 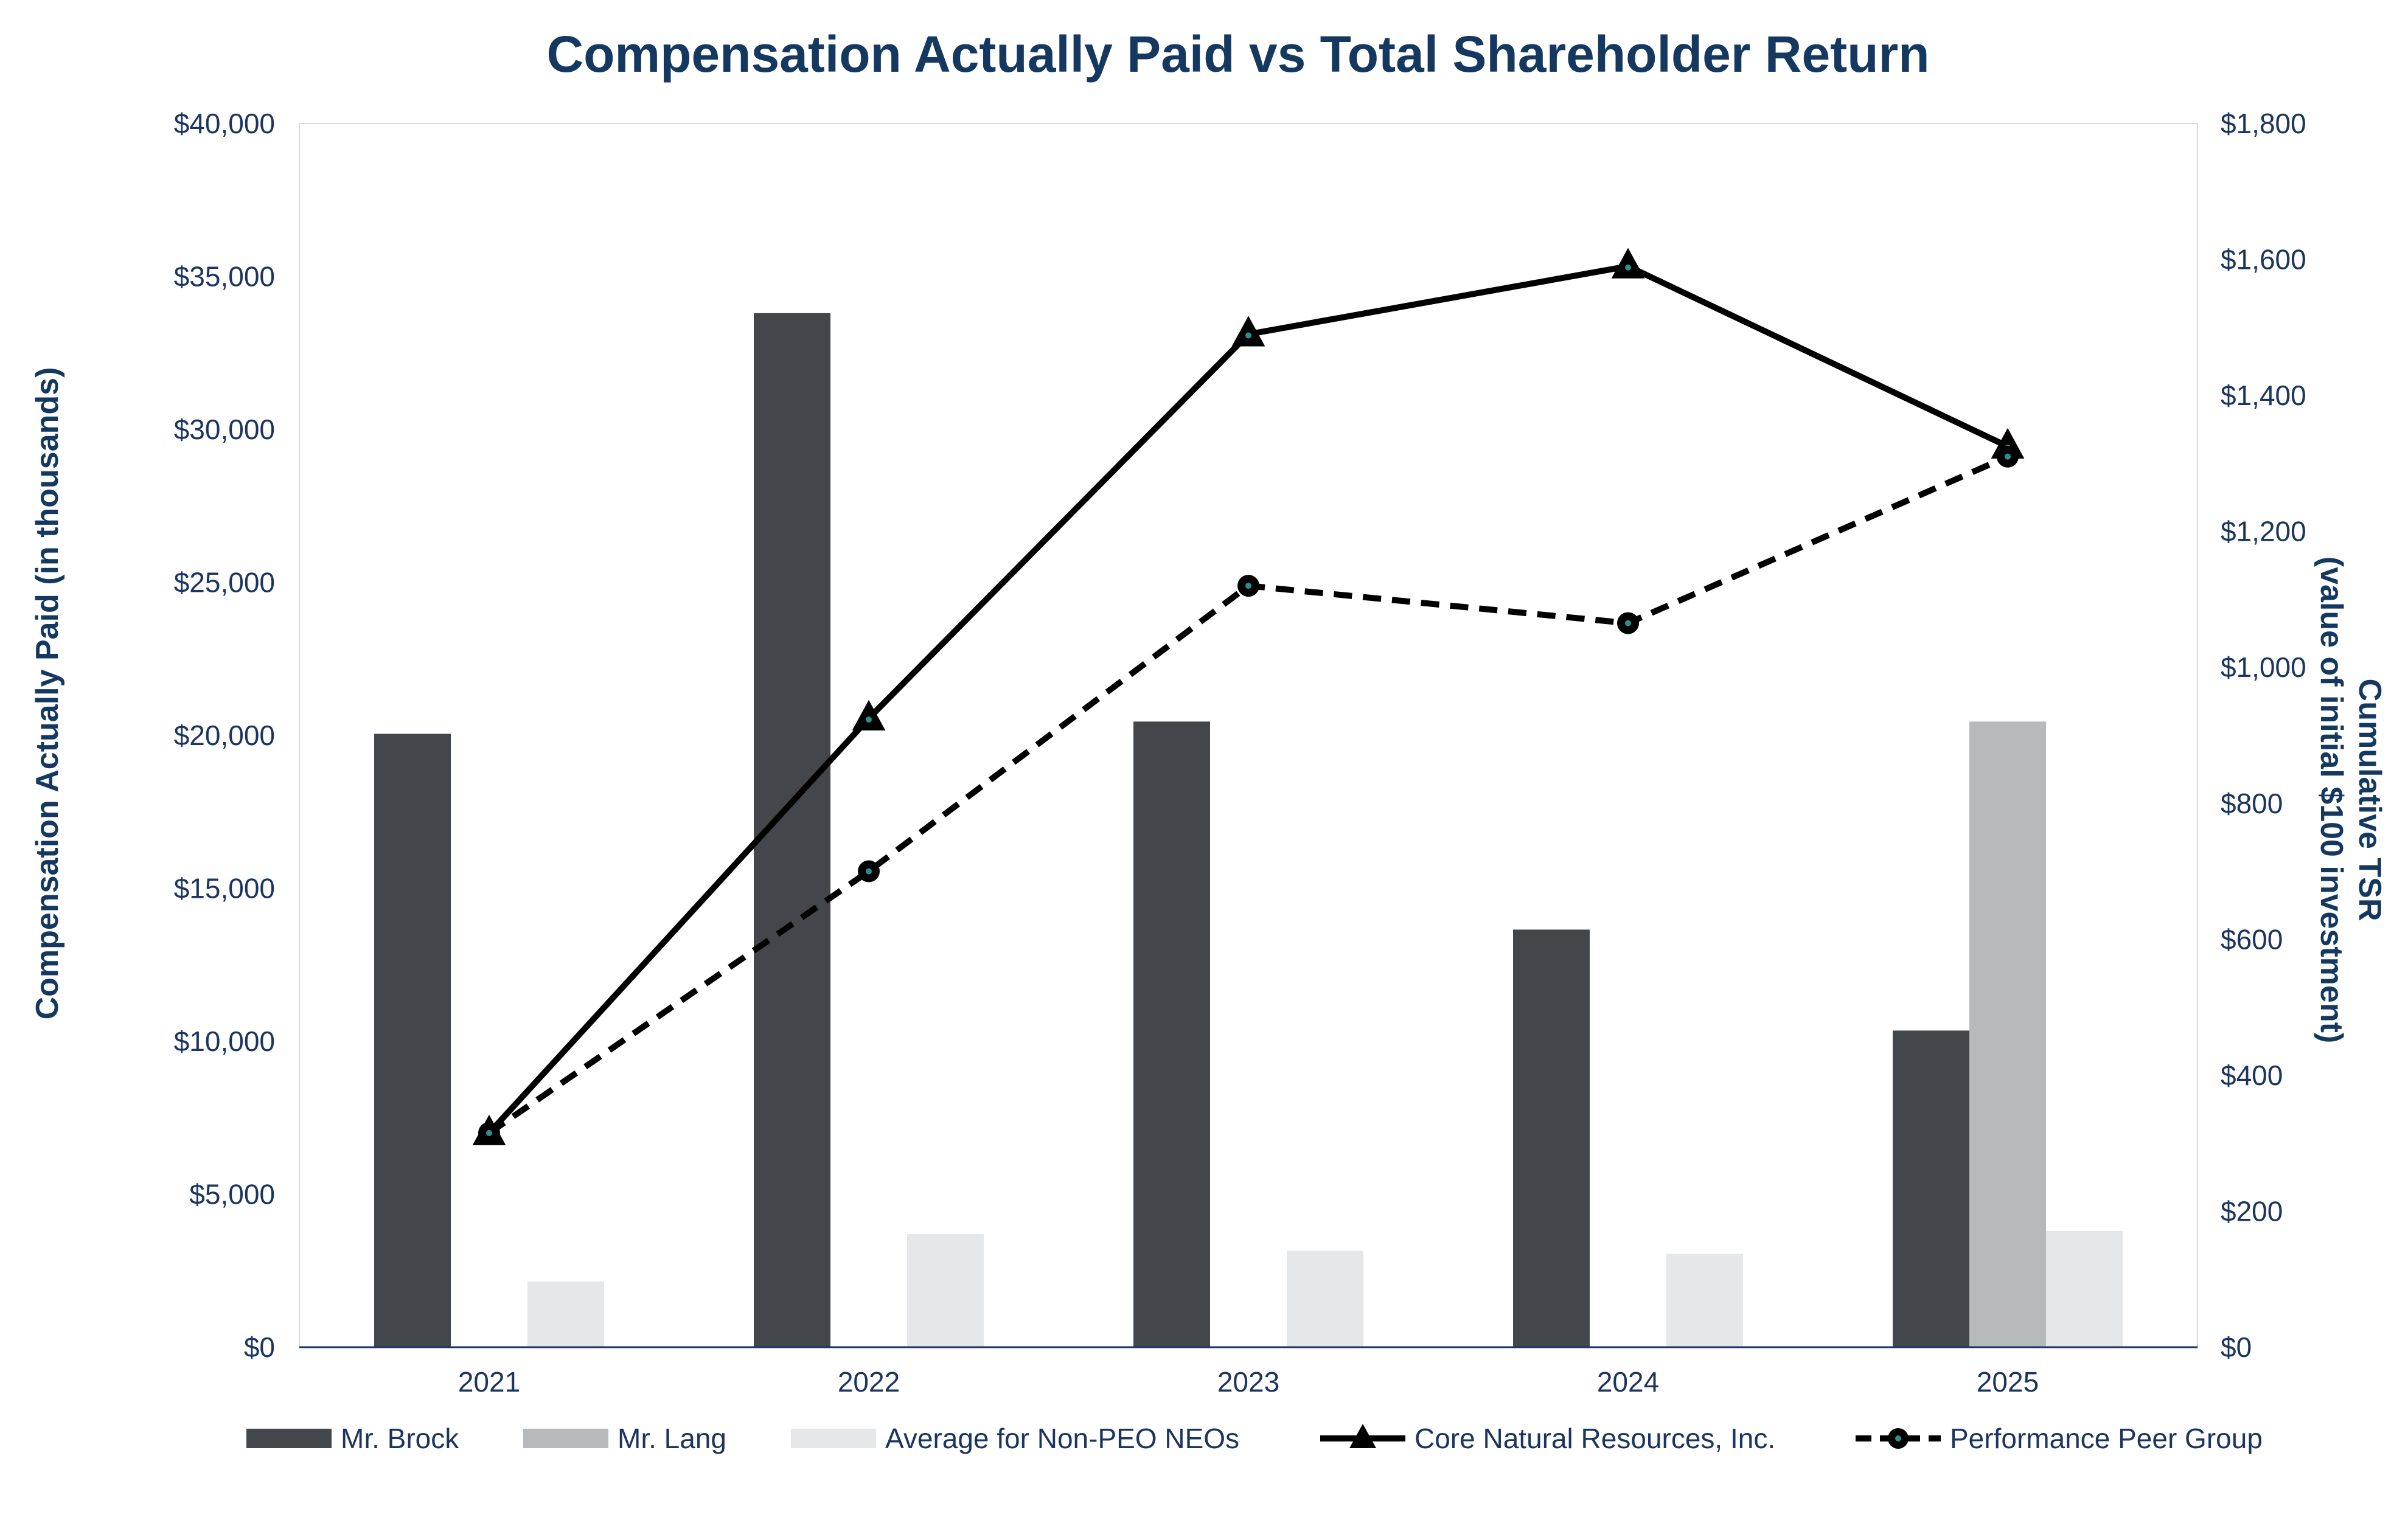 I want to click on y-tick-label: $20,000, so click(x=224, y=735).